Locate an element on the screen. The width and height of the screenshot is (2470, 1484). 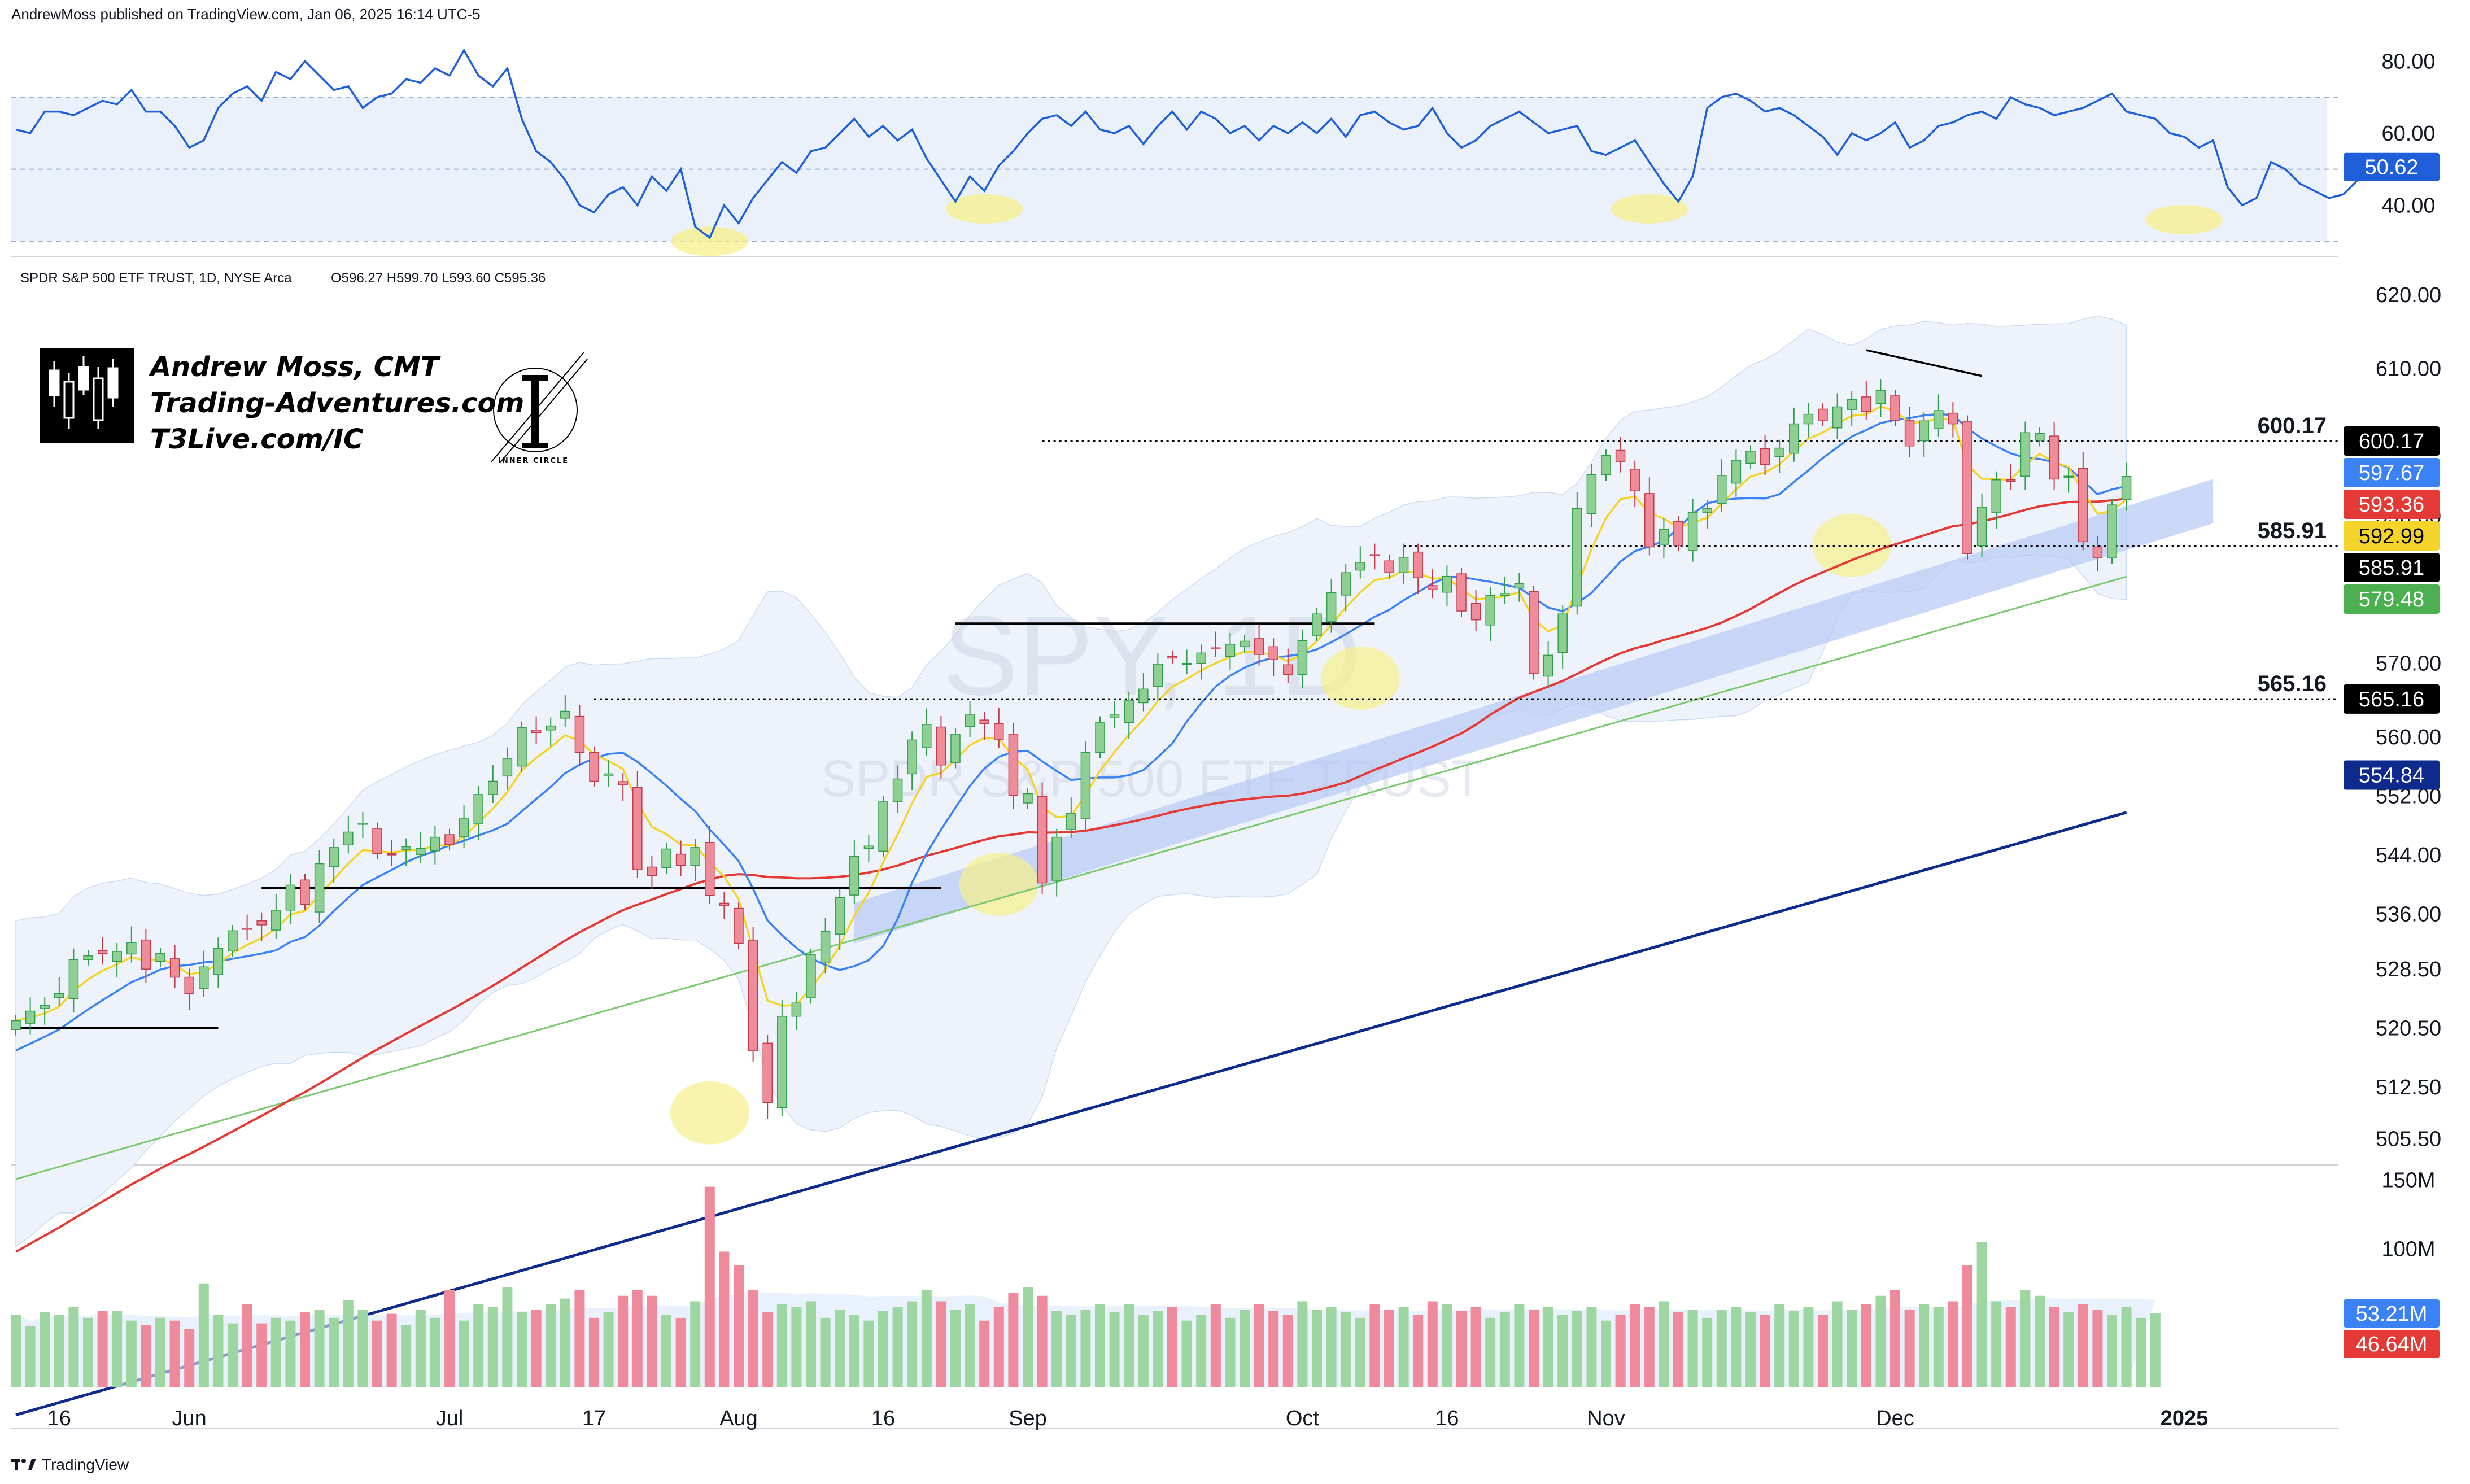
price-badge-label-6: 565.16 is located at coordinates (2392, 700).